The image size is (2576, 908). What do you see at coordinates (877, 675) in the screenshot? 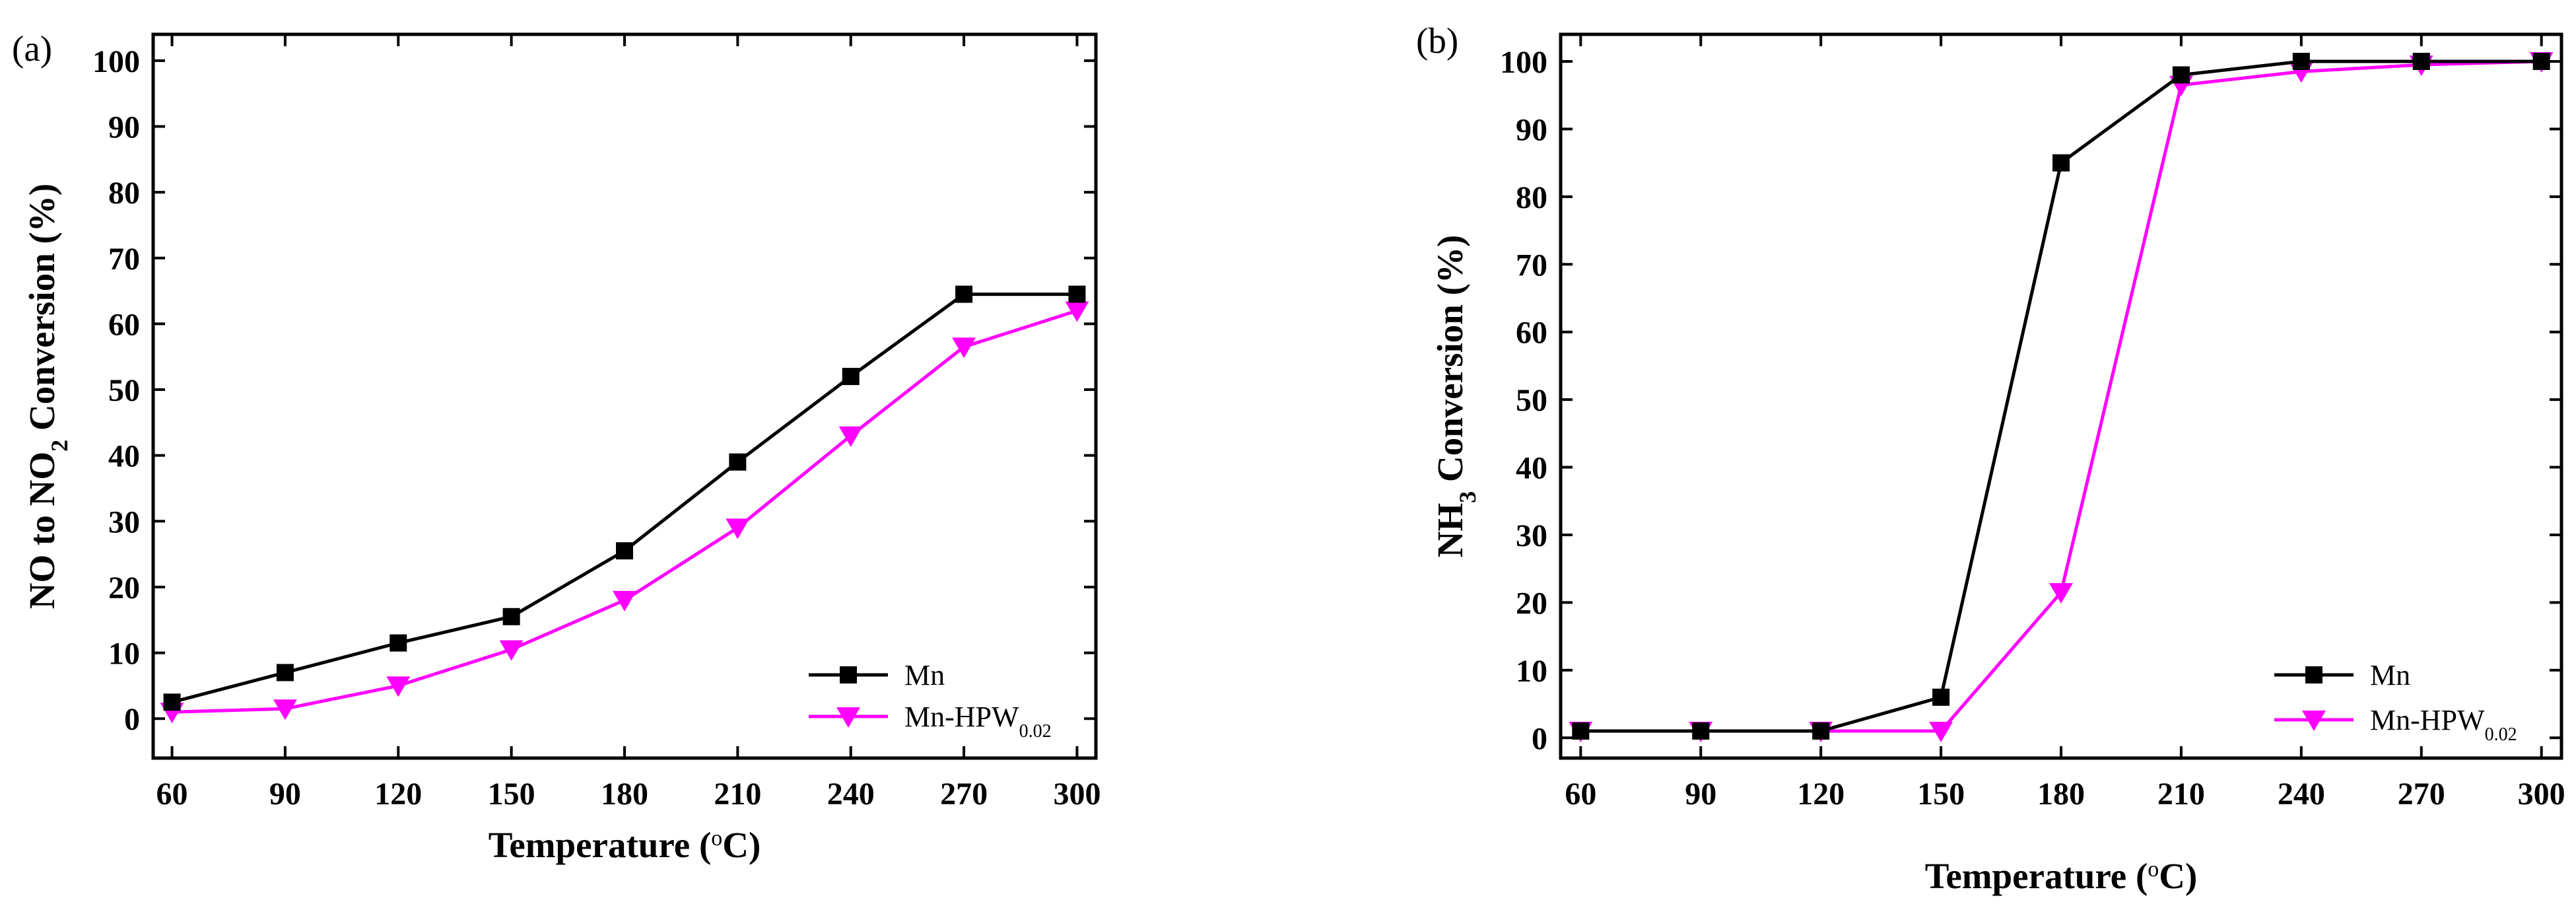
I see `legend-item: Mn` at bounding box center [877, 675].